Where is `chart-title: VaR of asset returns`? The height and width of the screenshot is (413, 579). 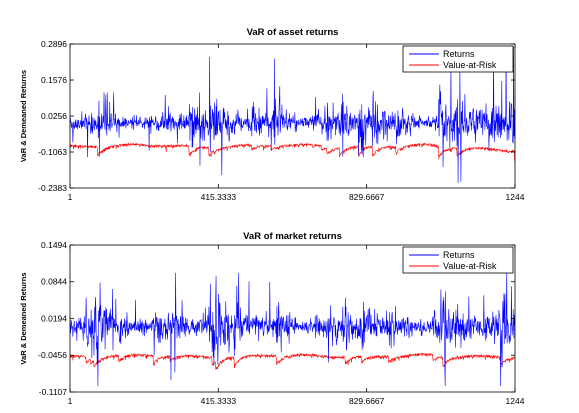
chart-title: VaR of asset returns is located at coordinates (293, 32).